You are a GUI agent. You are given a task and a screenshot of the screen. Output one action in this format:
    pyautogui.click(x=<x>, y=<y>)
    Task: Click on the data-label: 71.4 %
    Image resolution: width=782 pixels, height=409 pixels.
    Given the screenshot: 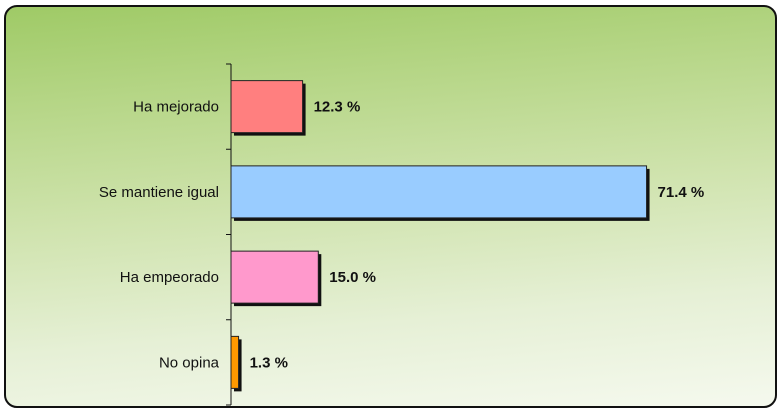 What is the action you would take?
    pyautogui.click(x=681, y=192)
    